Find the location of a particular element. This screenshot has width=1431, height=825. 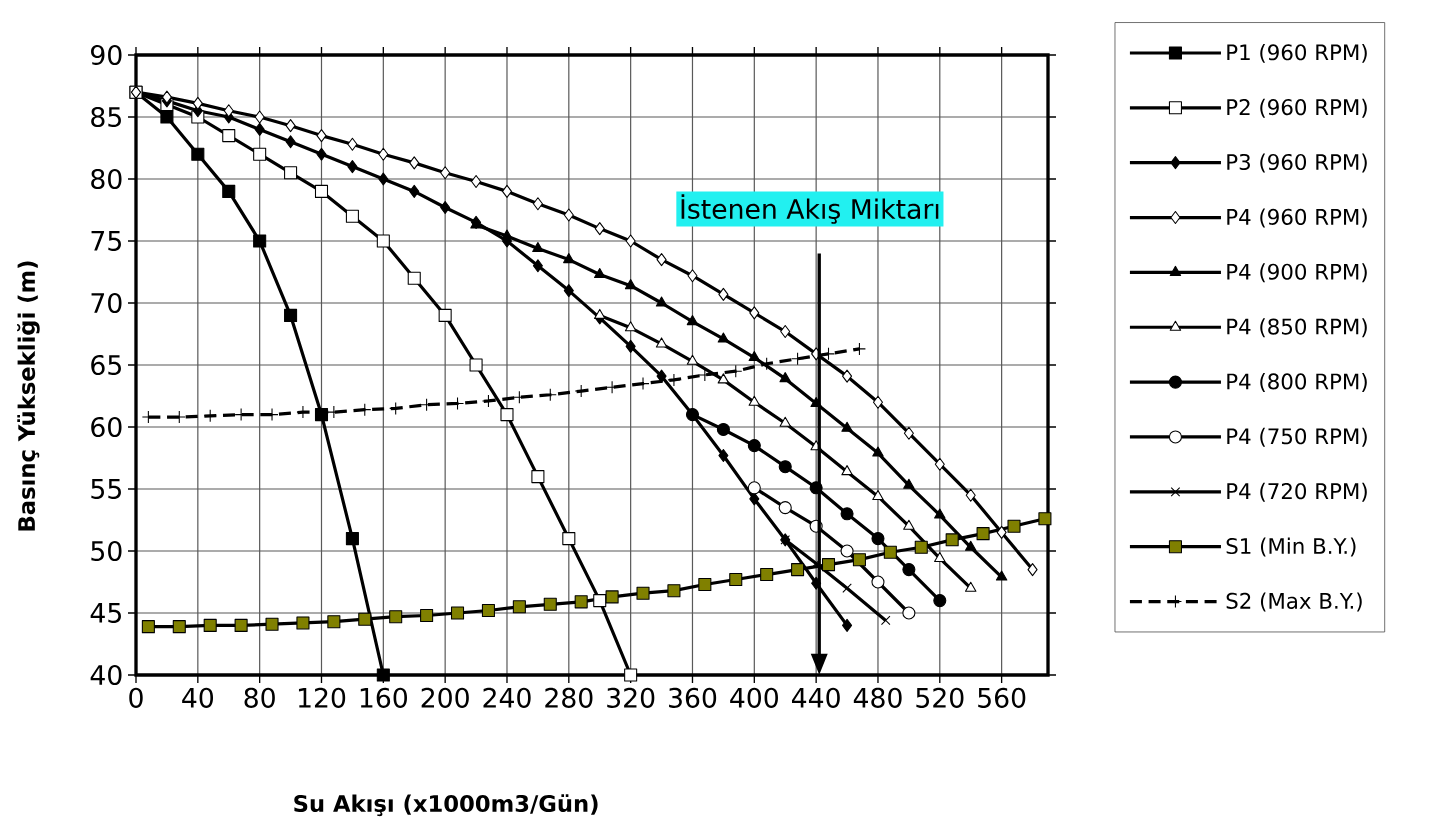

y-tick-label: 50 is located at coordinates (106, 551).